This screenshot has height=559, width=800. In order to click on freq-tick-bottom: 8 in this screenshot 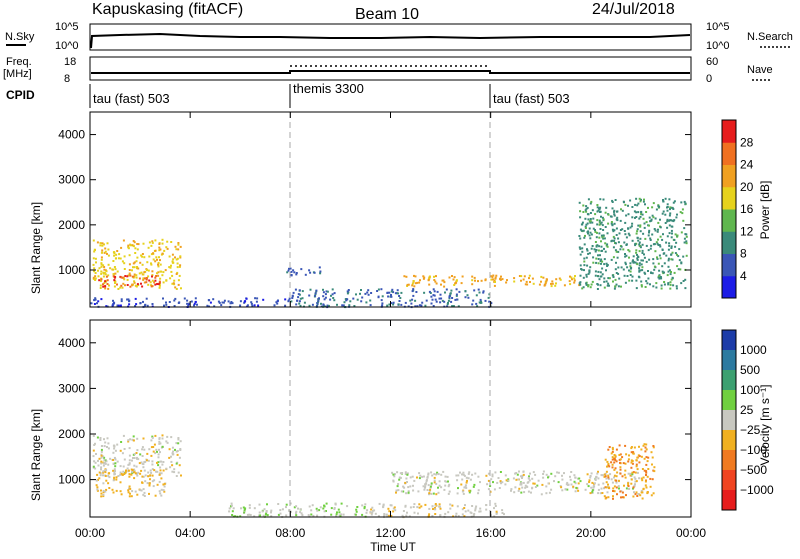, I will do `click(67, 79)`.